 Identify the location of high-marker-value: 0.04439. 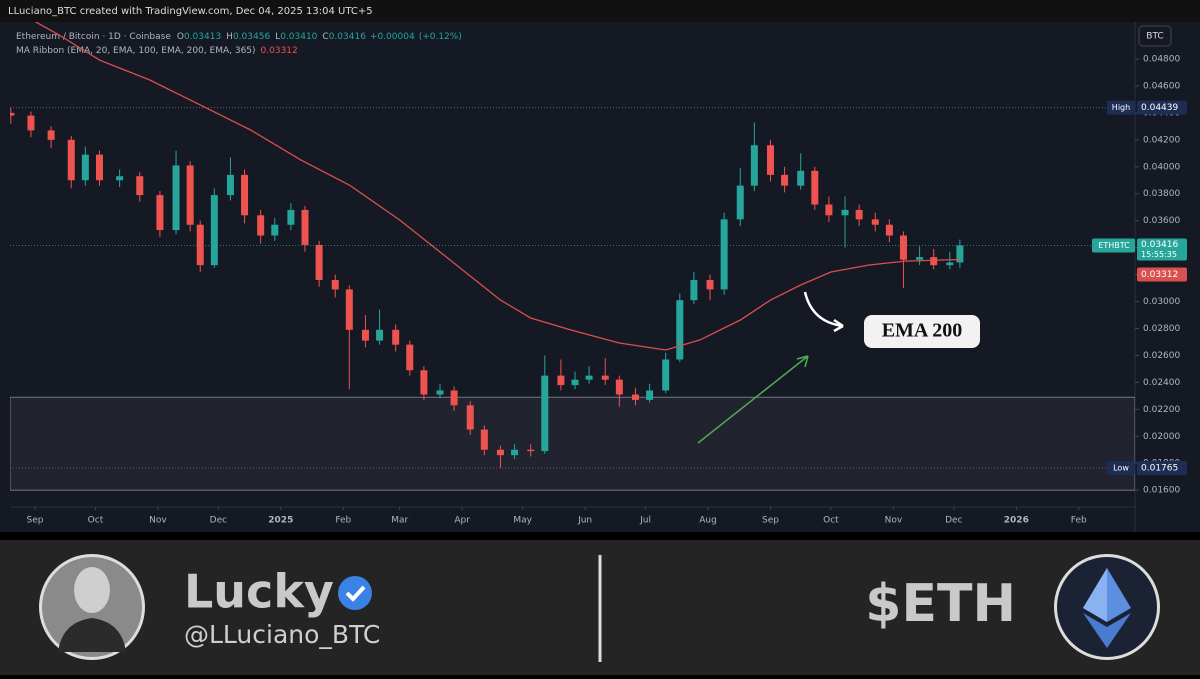
(1159, 108).